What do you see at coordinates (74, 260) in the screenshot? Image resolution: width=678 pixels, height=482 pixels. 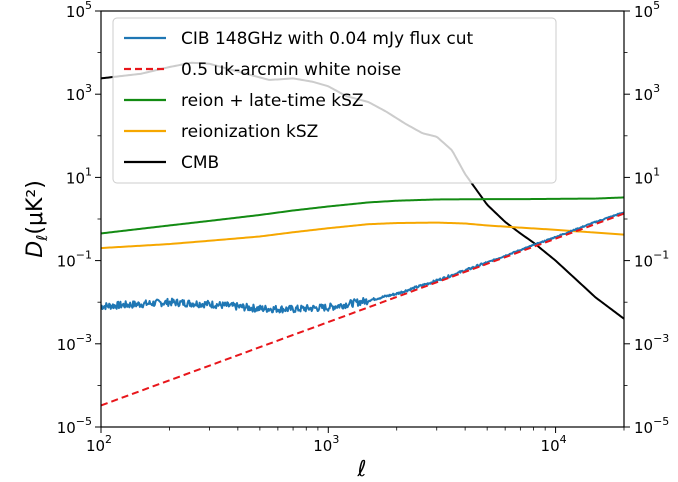 I see `y-tick-label-left: 10⁻¹` at bounding box center [74, 260].